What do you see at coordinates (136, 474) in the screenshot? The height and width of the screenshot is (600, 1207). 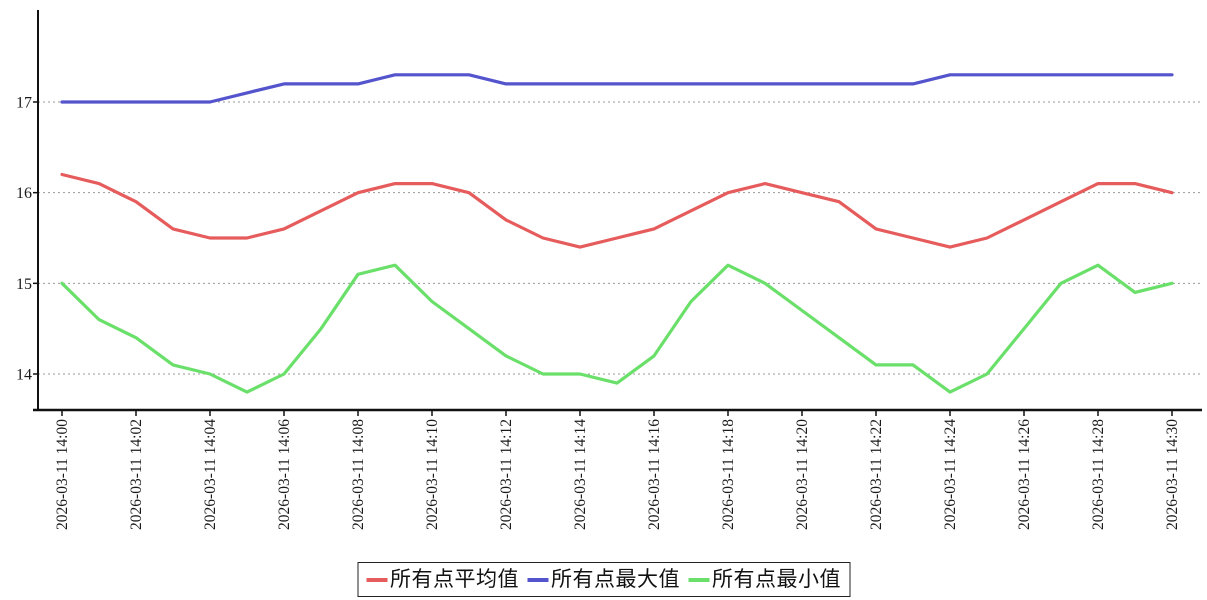 I see `x-axis-label: 2026-03-11 14:02` at bounding box center [136, 474].